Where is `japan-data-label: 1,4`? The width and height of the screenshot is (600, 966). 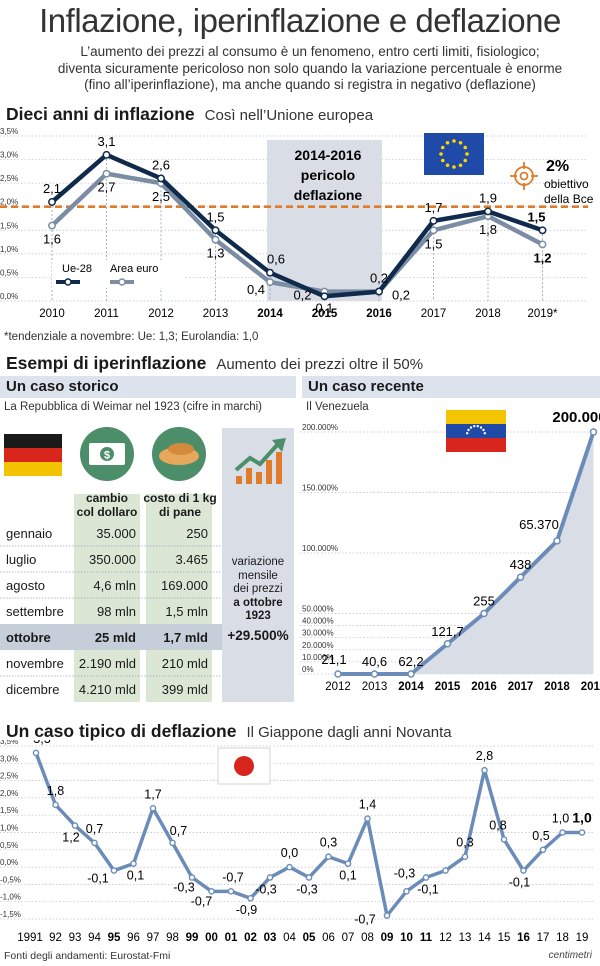
japan-data-label: 1,4 is located at coordinates (367, 805).